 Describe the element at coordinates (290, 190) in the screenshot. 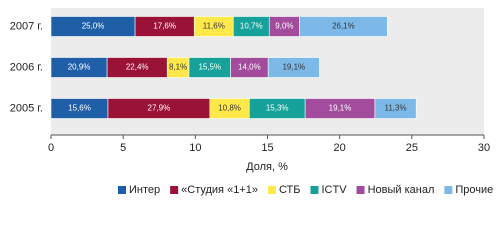

I see `legend-label: СТБ` at that location.